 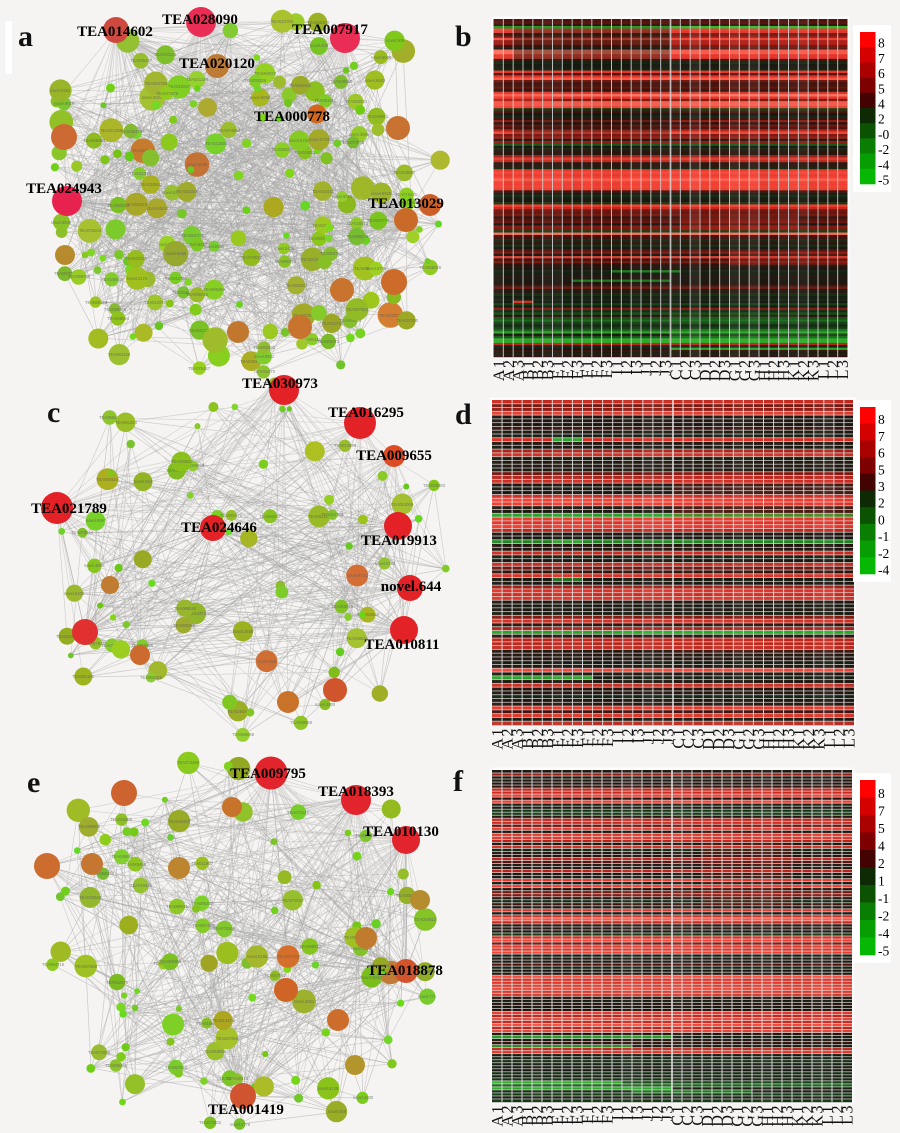 I want to click on svg-text: E2, so click(x=568, y=737).